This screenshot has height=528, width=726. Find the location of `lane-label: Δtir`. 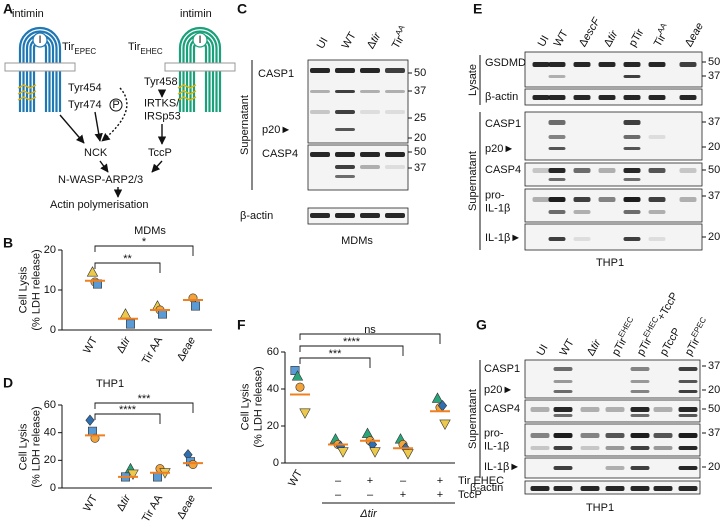

lane-label: Δtir is located at coordinates (594, 346).